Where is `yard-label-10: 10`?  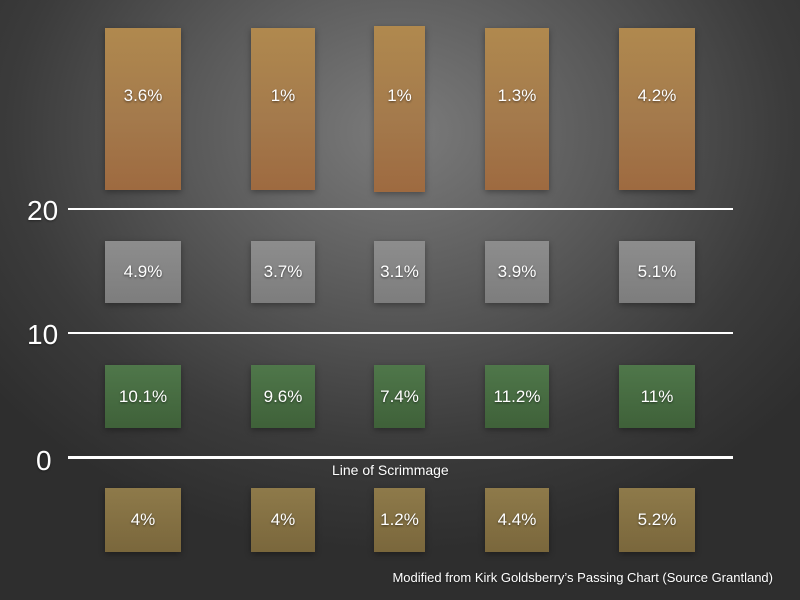 yard-label-10: 10 is located at coordinates (43, 334).